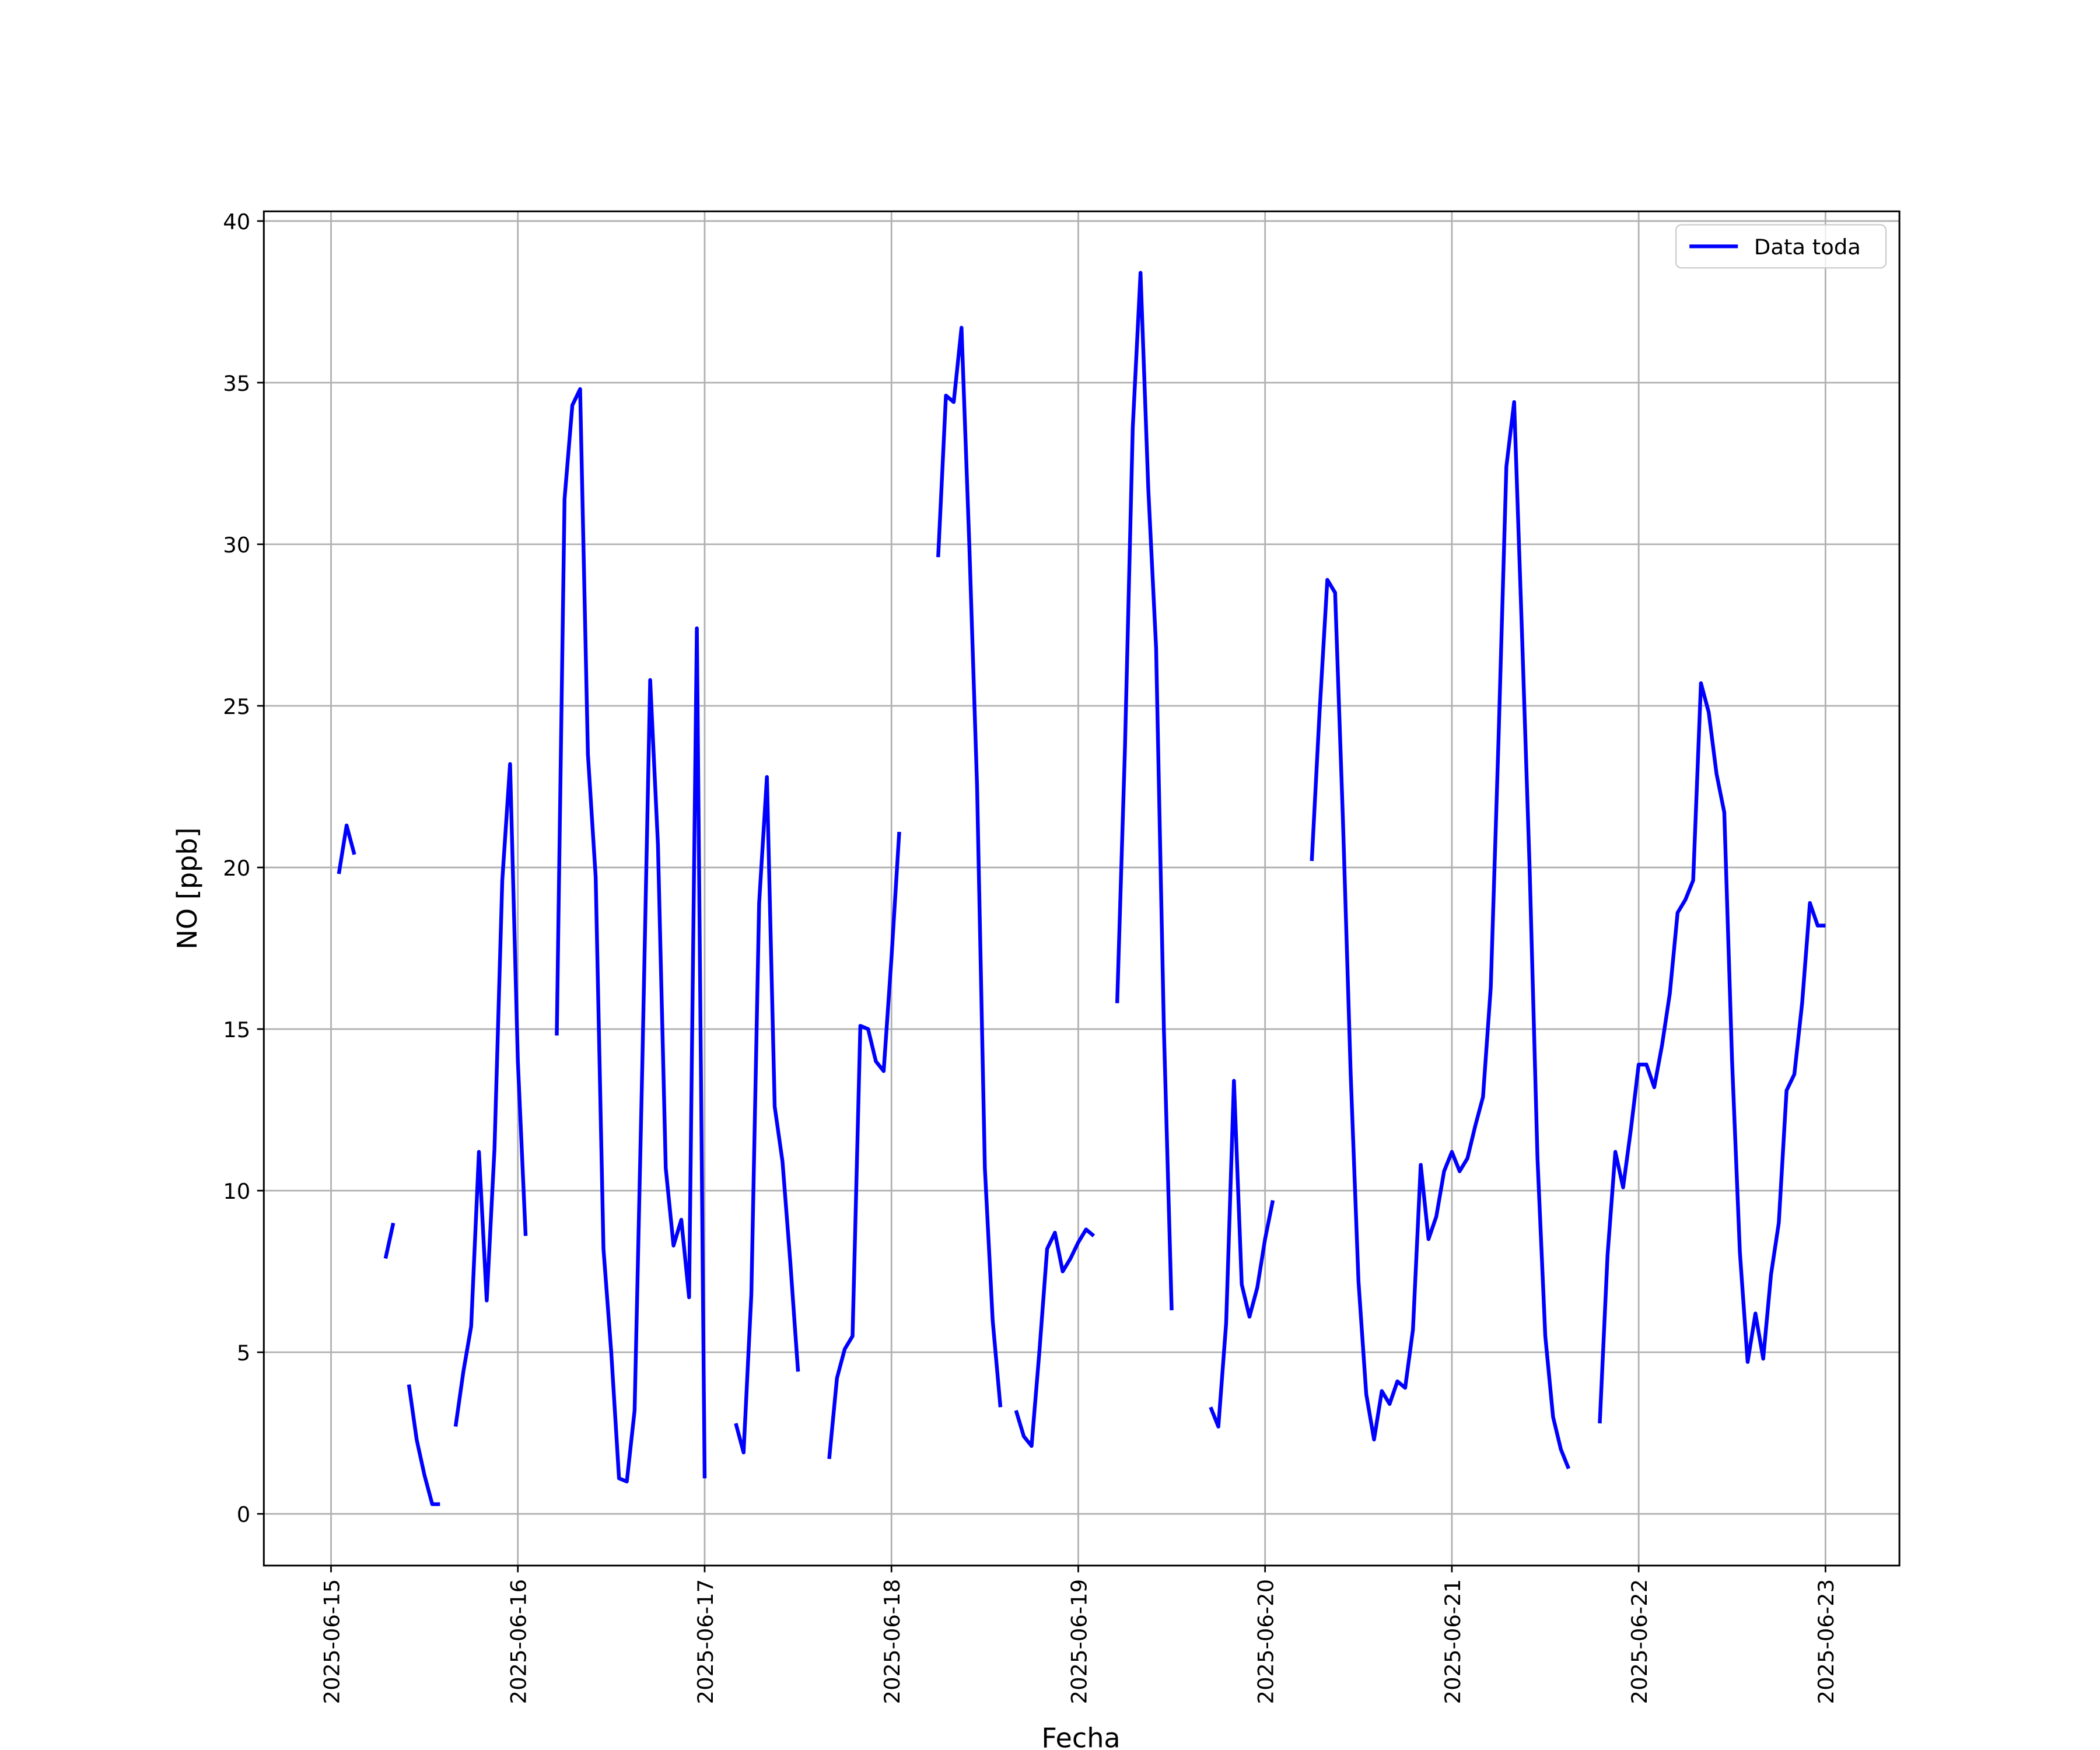 This screenshot has height=1750, width=2100. I want to click on x-tick-label: 2025-06-20, so click(1266, 1641).